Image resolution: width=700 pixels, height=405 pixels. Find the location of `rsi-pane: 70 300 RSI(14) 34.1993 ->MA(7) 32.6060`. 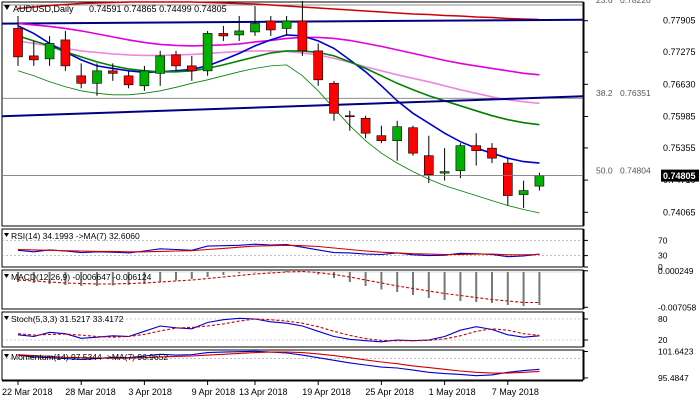

rsi-pane: 70 300 RSI(14) 34.1993 ->MA(7) 32.6060 is located at coordinates (335, 250).